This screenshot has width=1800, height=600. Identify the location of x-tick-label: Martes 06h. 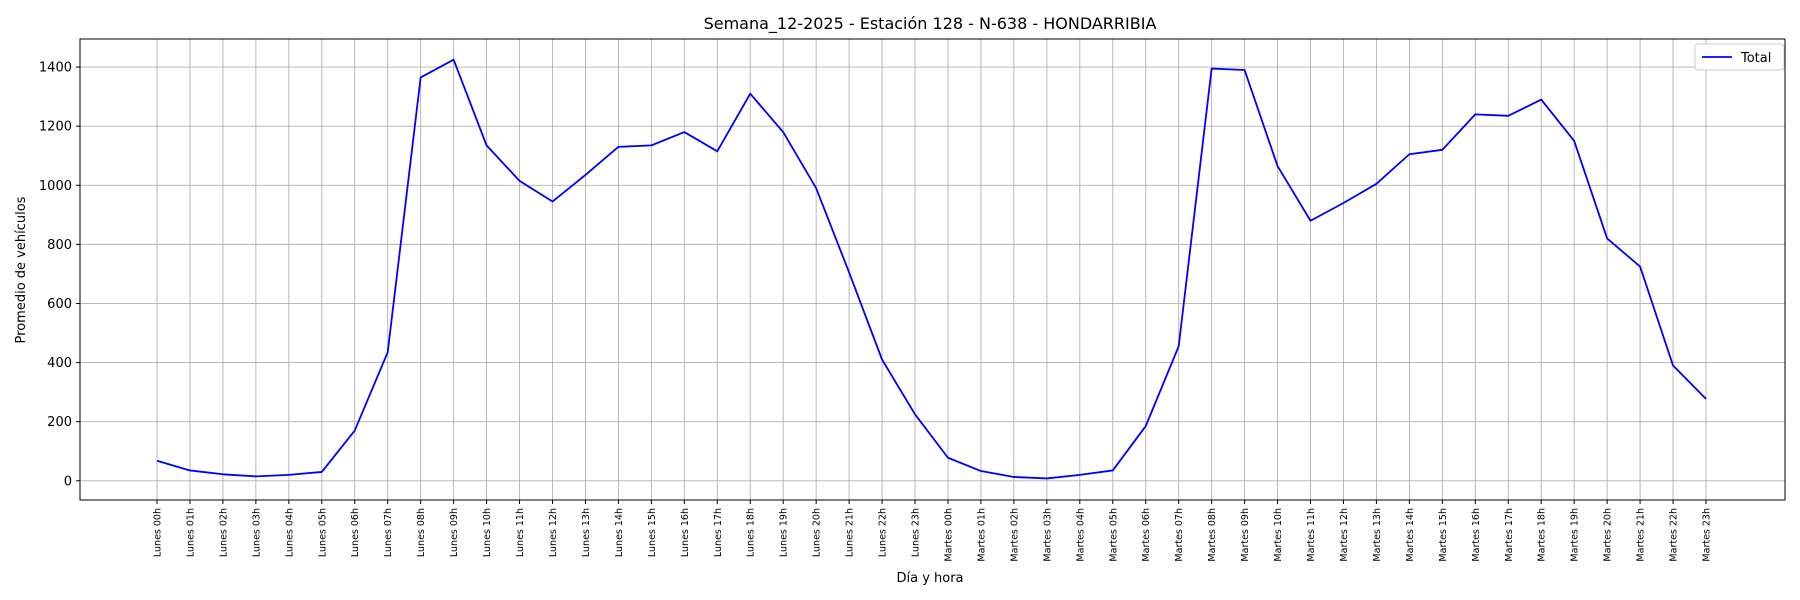
(1146, 535).